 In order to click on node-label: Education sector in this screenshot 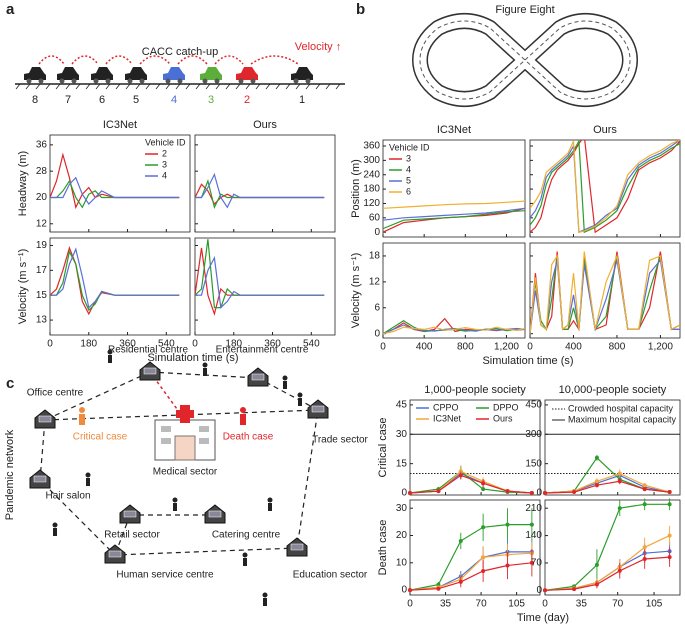, I will do `click(330, 575)`.